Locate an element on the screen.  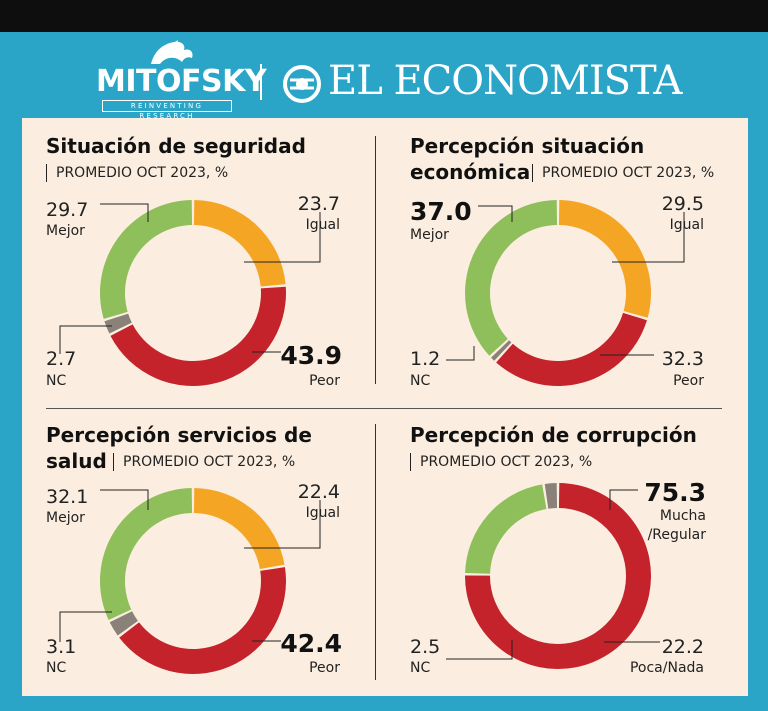
chart3-donut is located at coordinates (193, 581).